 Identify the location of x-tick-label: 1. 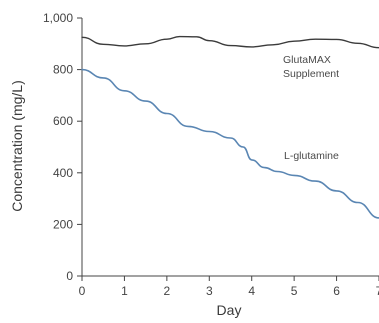
(124, 291).